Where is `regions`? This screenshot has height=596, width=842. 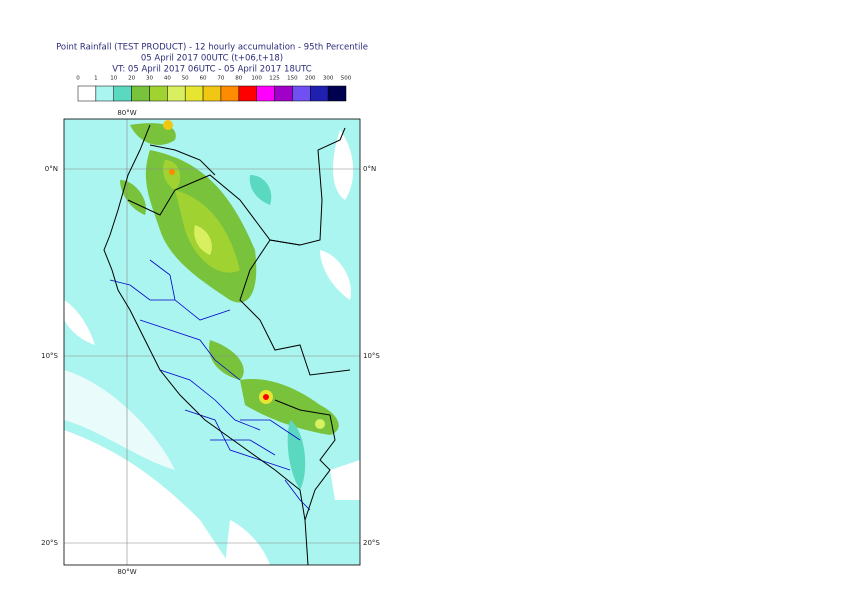
regions is located at coordinates (210, 385).